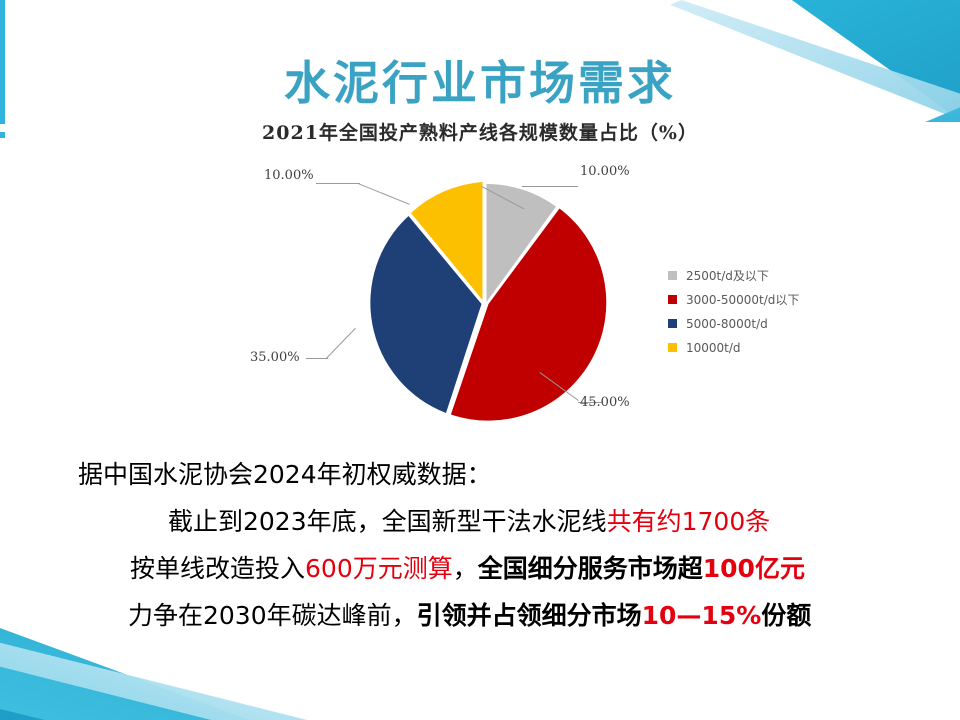 This screenshot has height=720, width=960. I want to click on leader-line-blue, so click(317, 358).